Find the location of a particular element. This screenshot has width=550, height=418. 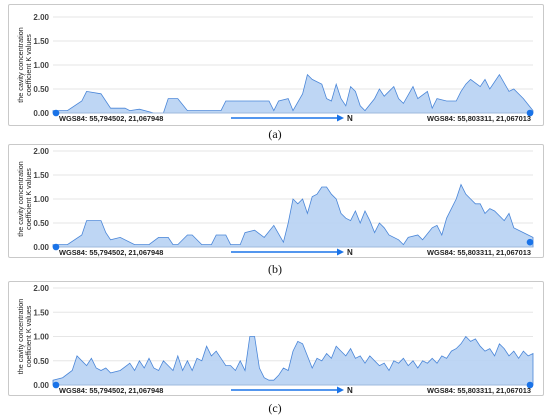

caption-a: (a) is located at coordinates (275, 134).